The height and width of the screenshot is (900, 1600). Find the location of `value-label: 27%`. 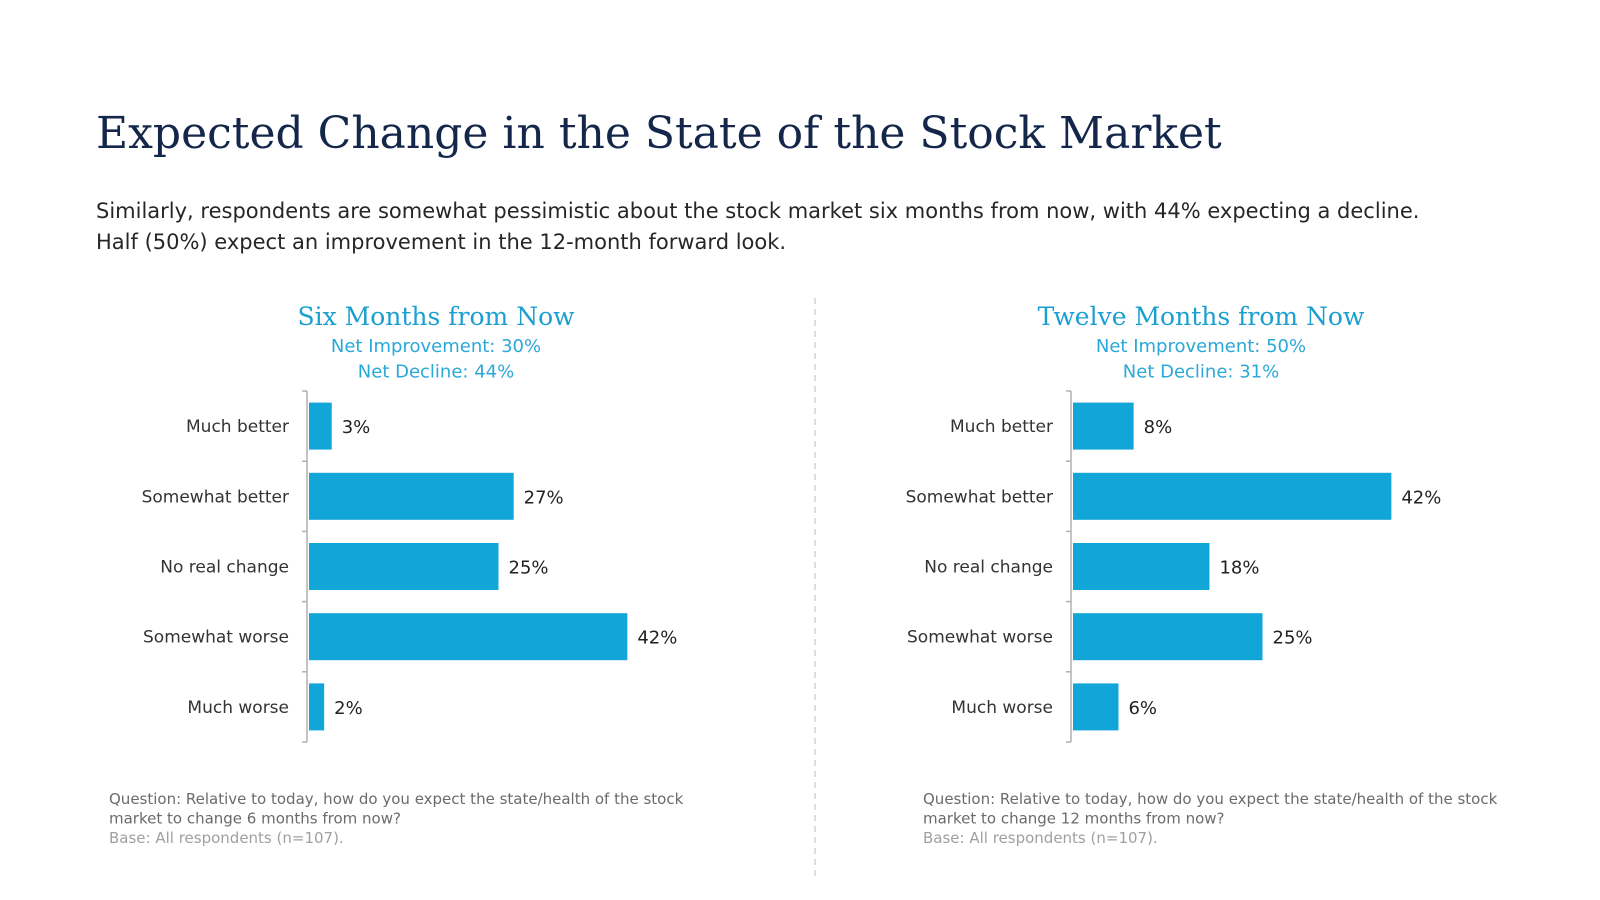

value-label: 27% is located at coordinates (544, 497).